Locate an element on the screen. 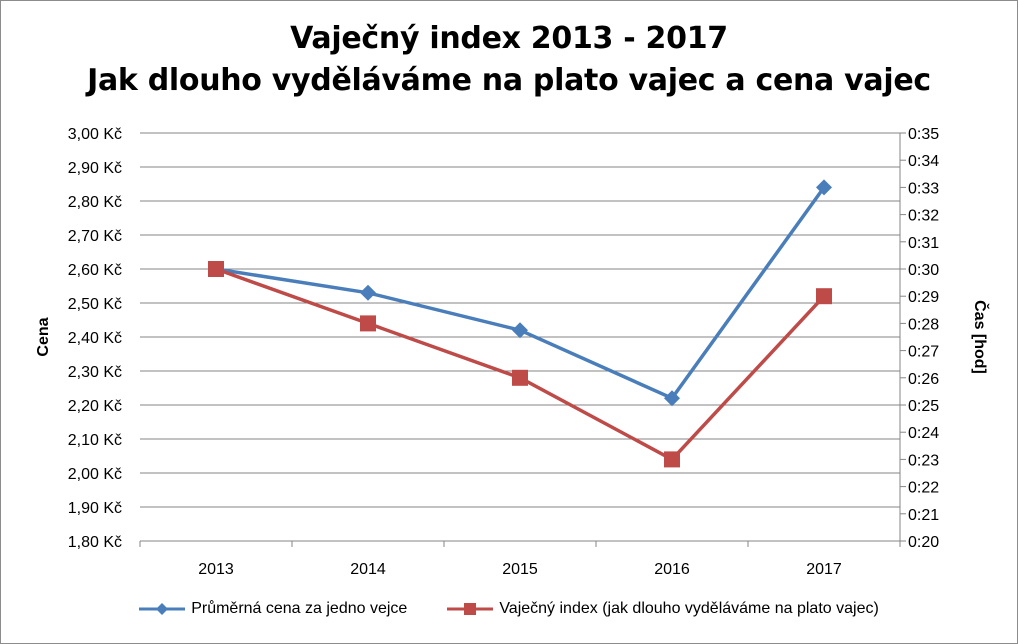 This screenshot has height=644, width=1018. y-left-tick-label: 2,70 Kč is located at coordinates (95, 236).